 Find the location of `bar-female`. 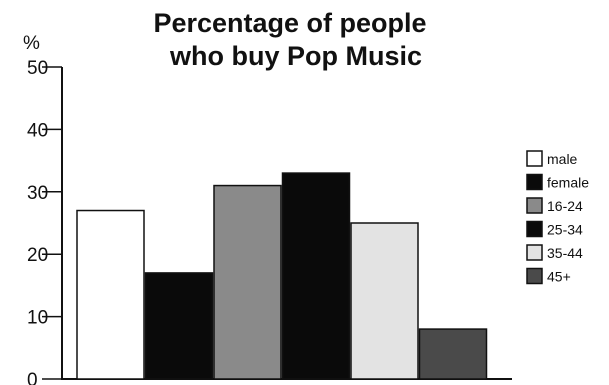

bar-female is located at coordinates (179, 326).